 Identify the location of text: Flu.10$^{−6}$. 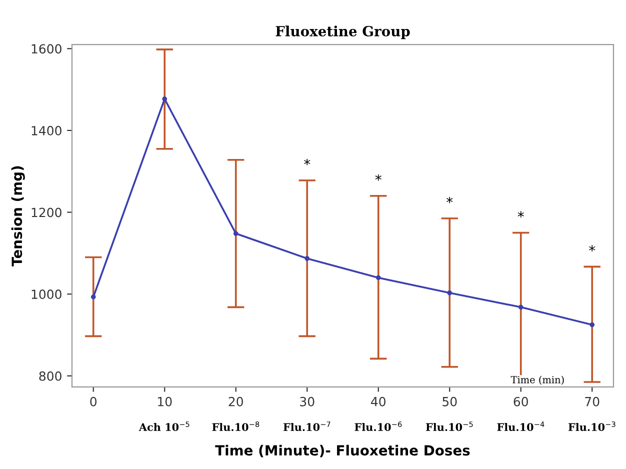
(378, 426).